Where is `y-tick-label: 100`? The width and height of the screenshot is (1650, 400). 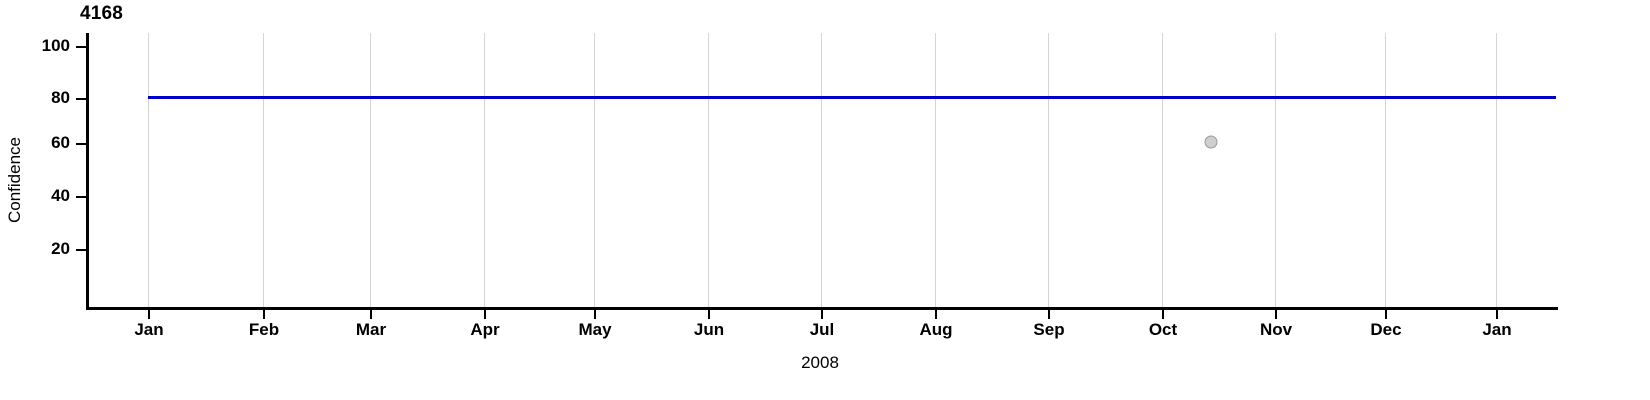
y-tick-label: 100 is located at coordinates (55, 45).